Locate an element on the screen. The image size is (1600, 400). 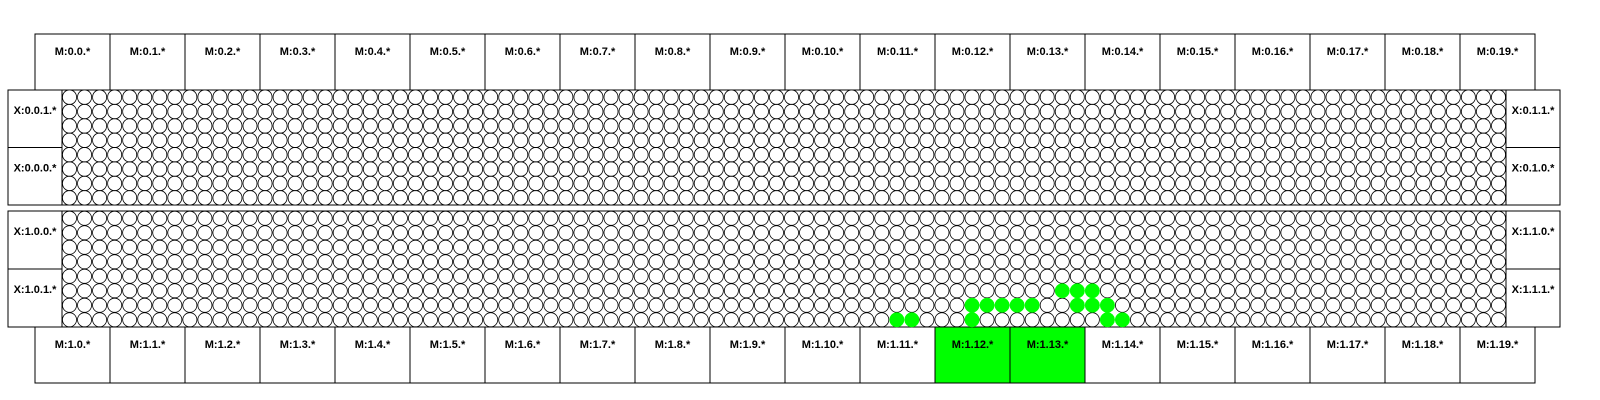
memory-label: M:1.2.* is located at coordinates (223, 345).